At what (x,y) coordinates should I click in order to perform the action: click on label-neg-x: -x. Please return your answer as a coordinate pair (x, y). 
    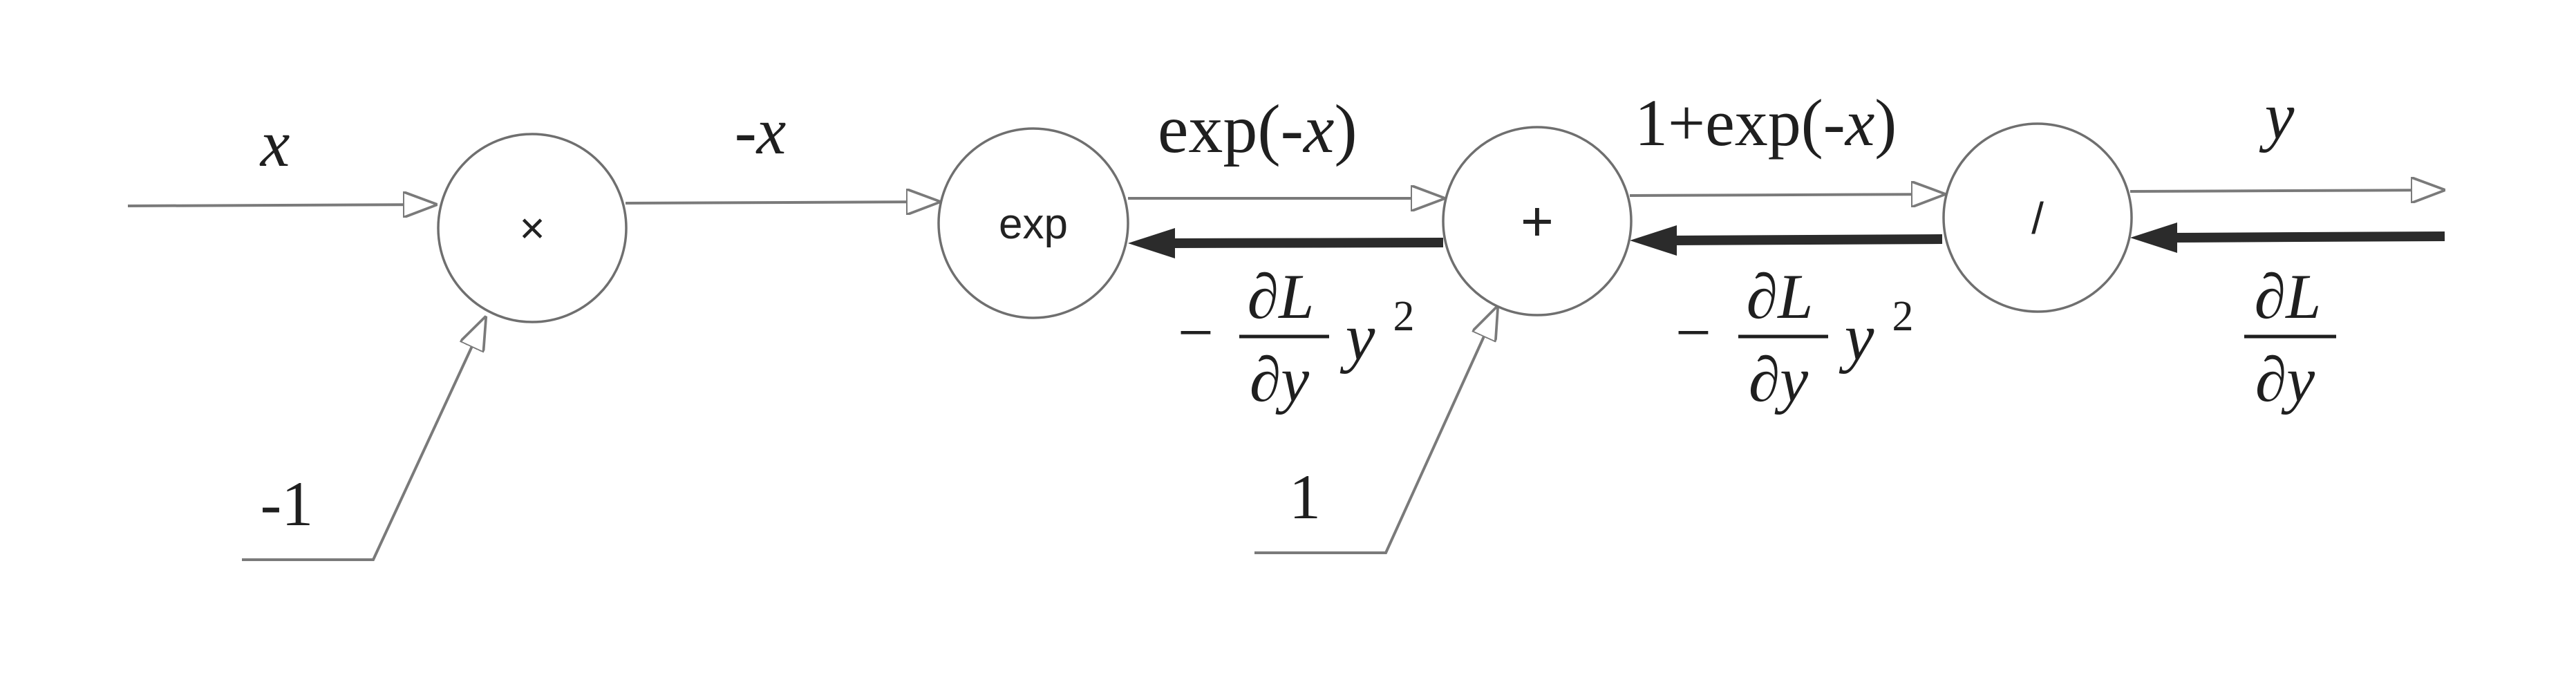
    Looking at the image, I should click on (761, 131).